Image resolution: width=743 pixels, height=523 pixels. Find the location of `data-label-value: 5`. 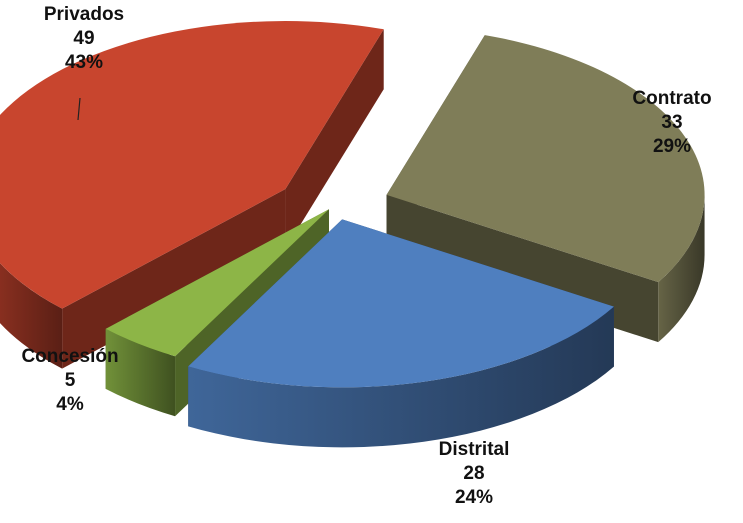

data-label-value: 5 is located at coordinates (70, 380).